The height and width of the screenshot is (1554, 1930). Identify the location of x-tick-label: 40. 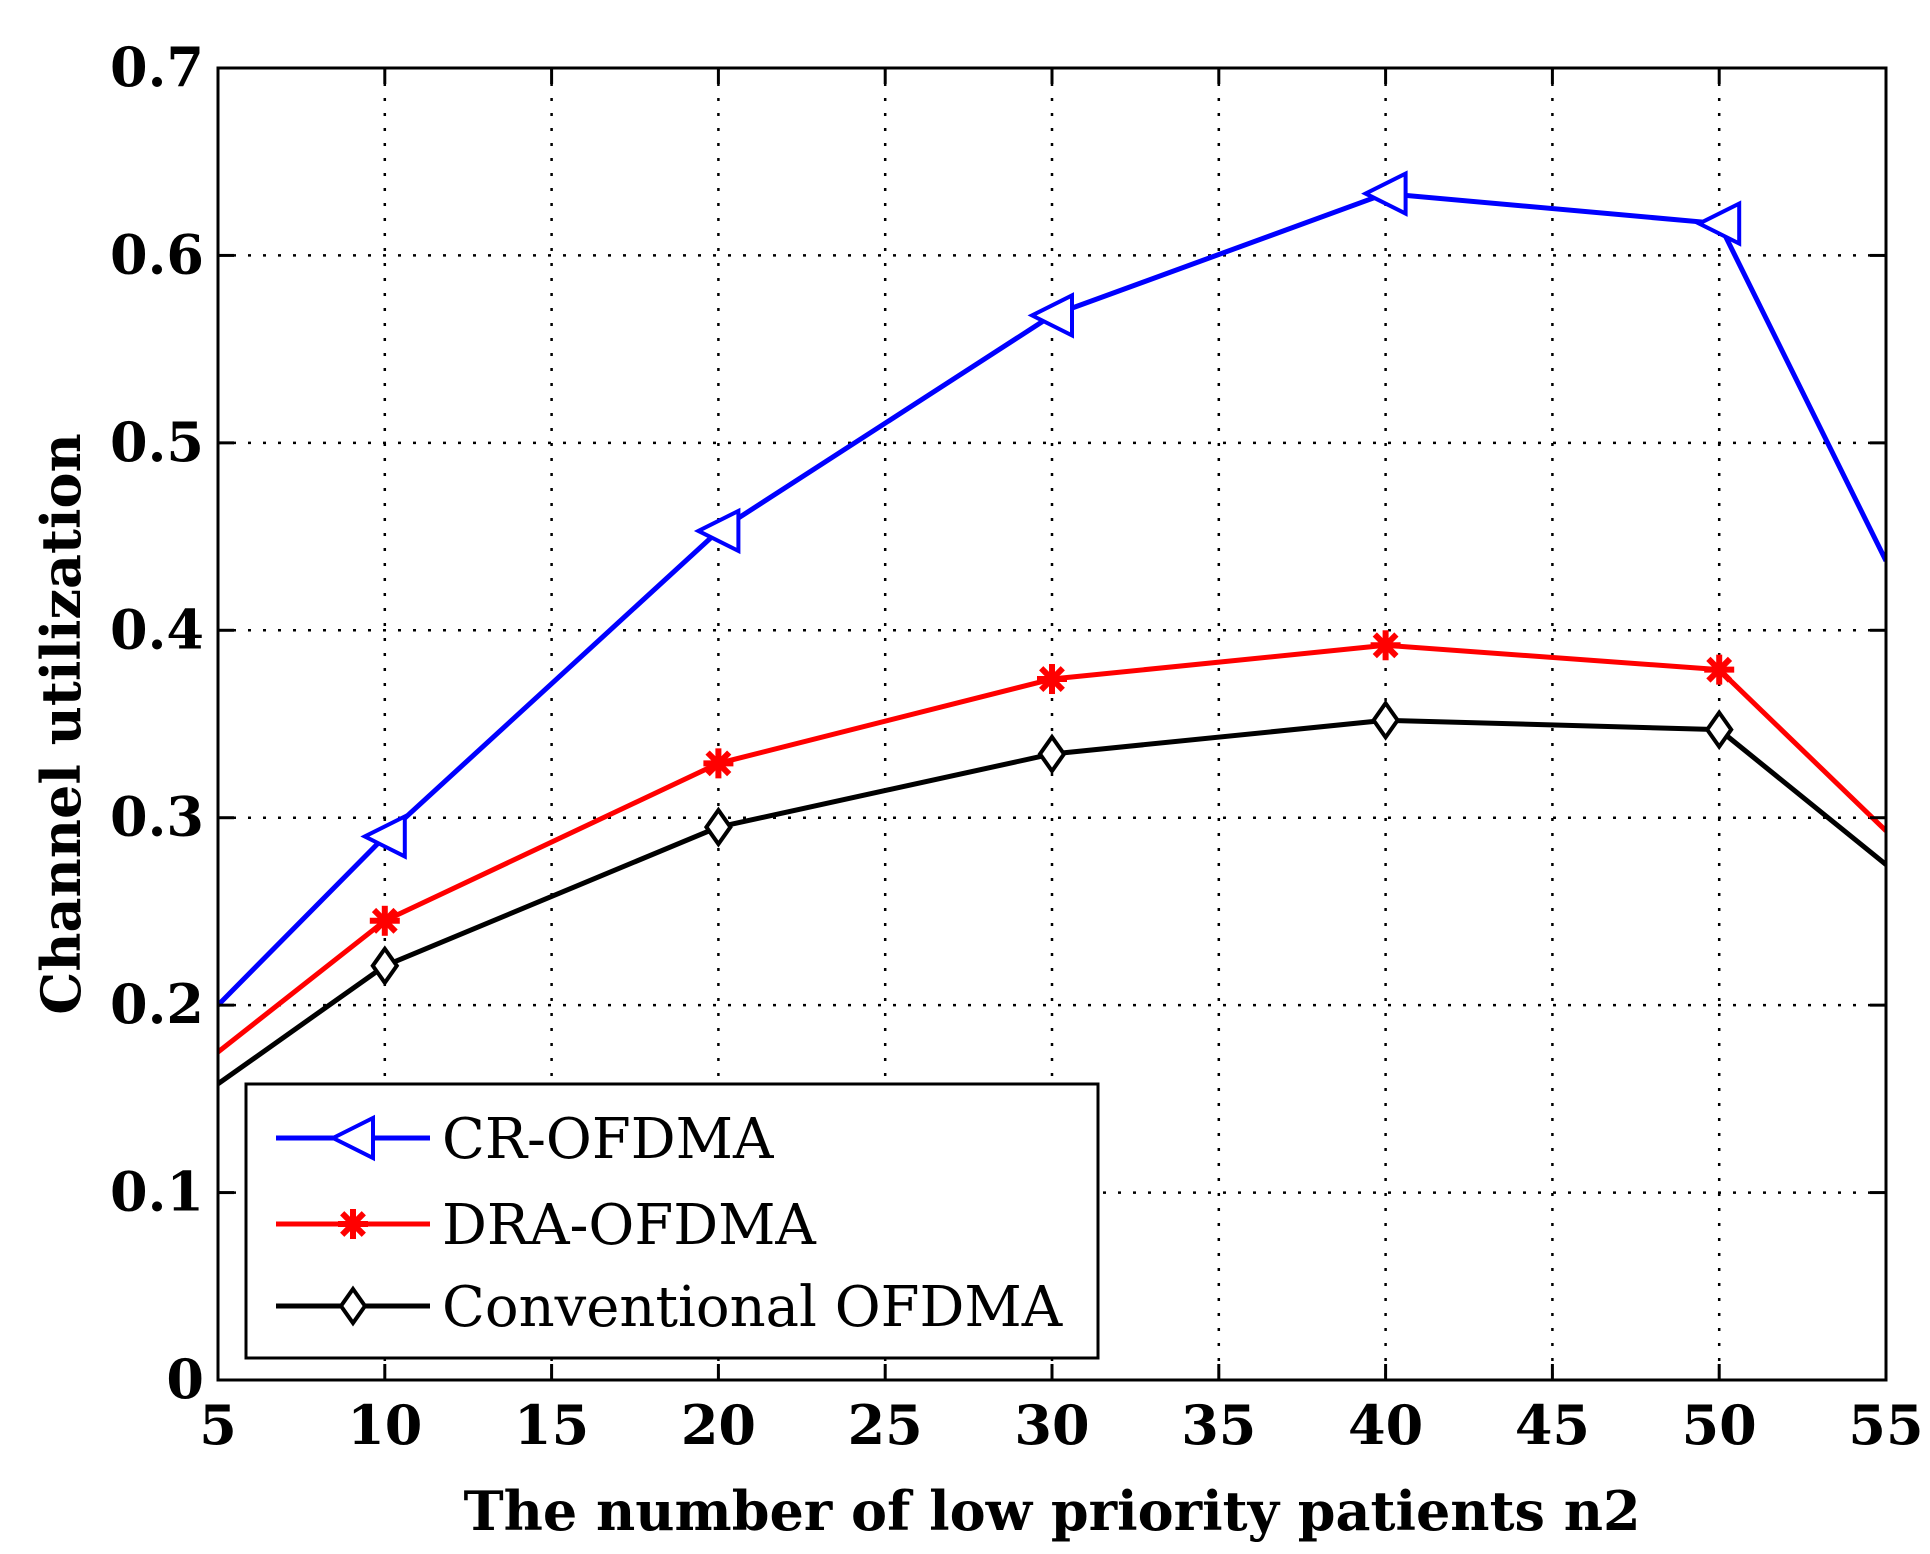
(1385, 1425).